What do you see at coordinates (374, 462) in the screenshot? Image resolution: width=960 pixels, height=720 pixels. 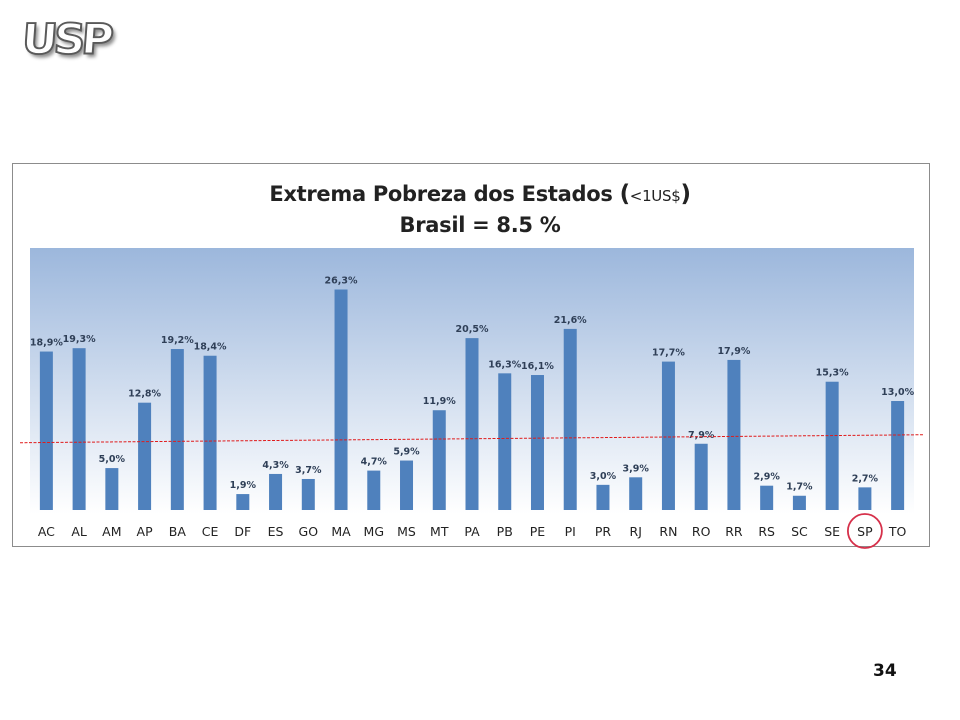 I see `value-label-mg: 4,7%` at bounding box center [374, 462].